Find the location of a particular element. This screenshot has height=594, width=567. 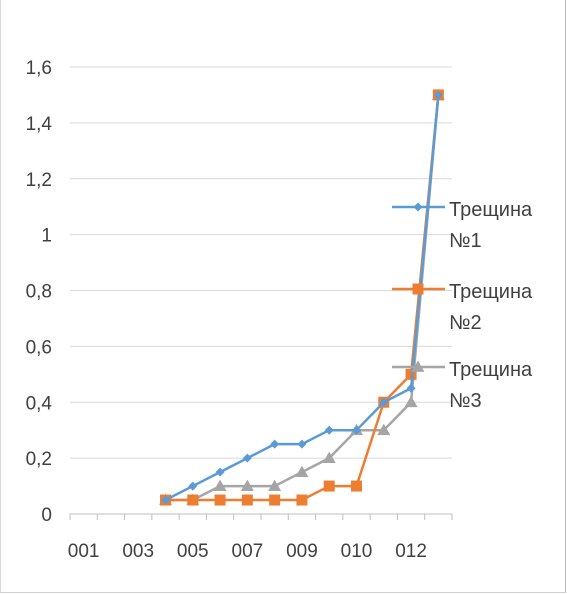

y-tick-label: 0,2 is located at coordinates (39, 459).